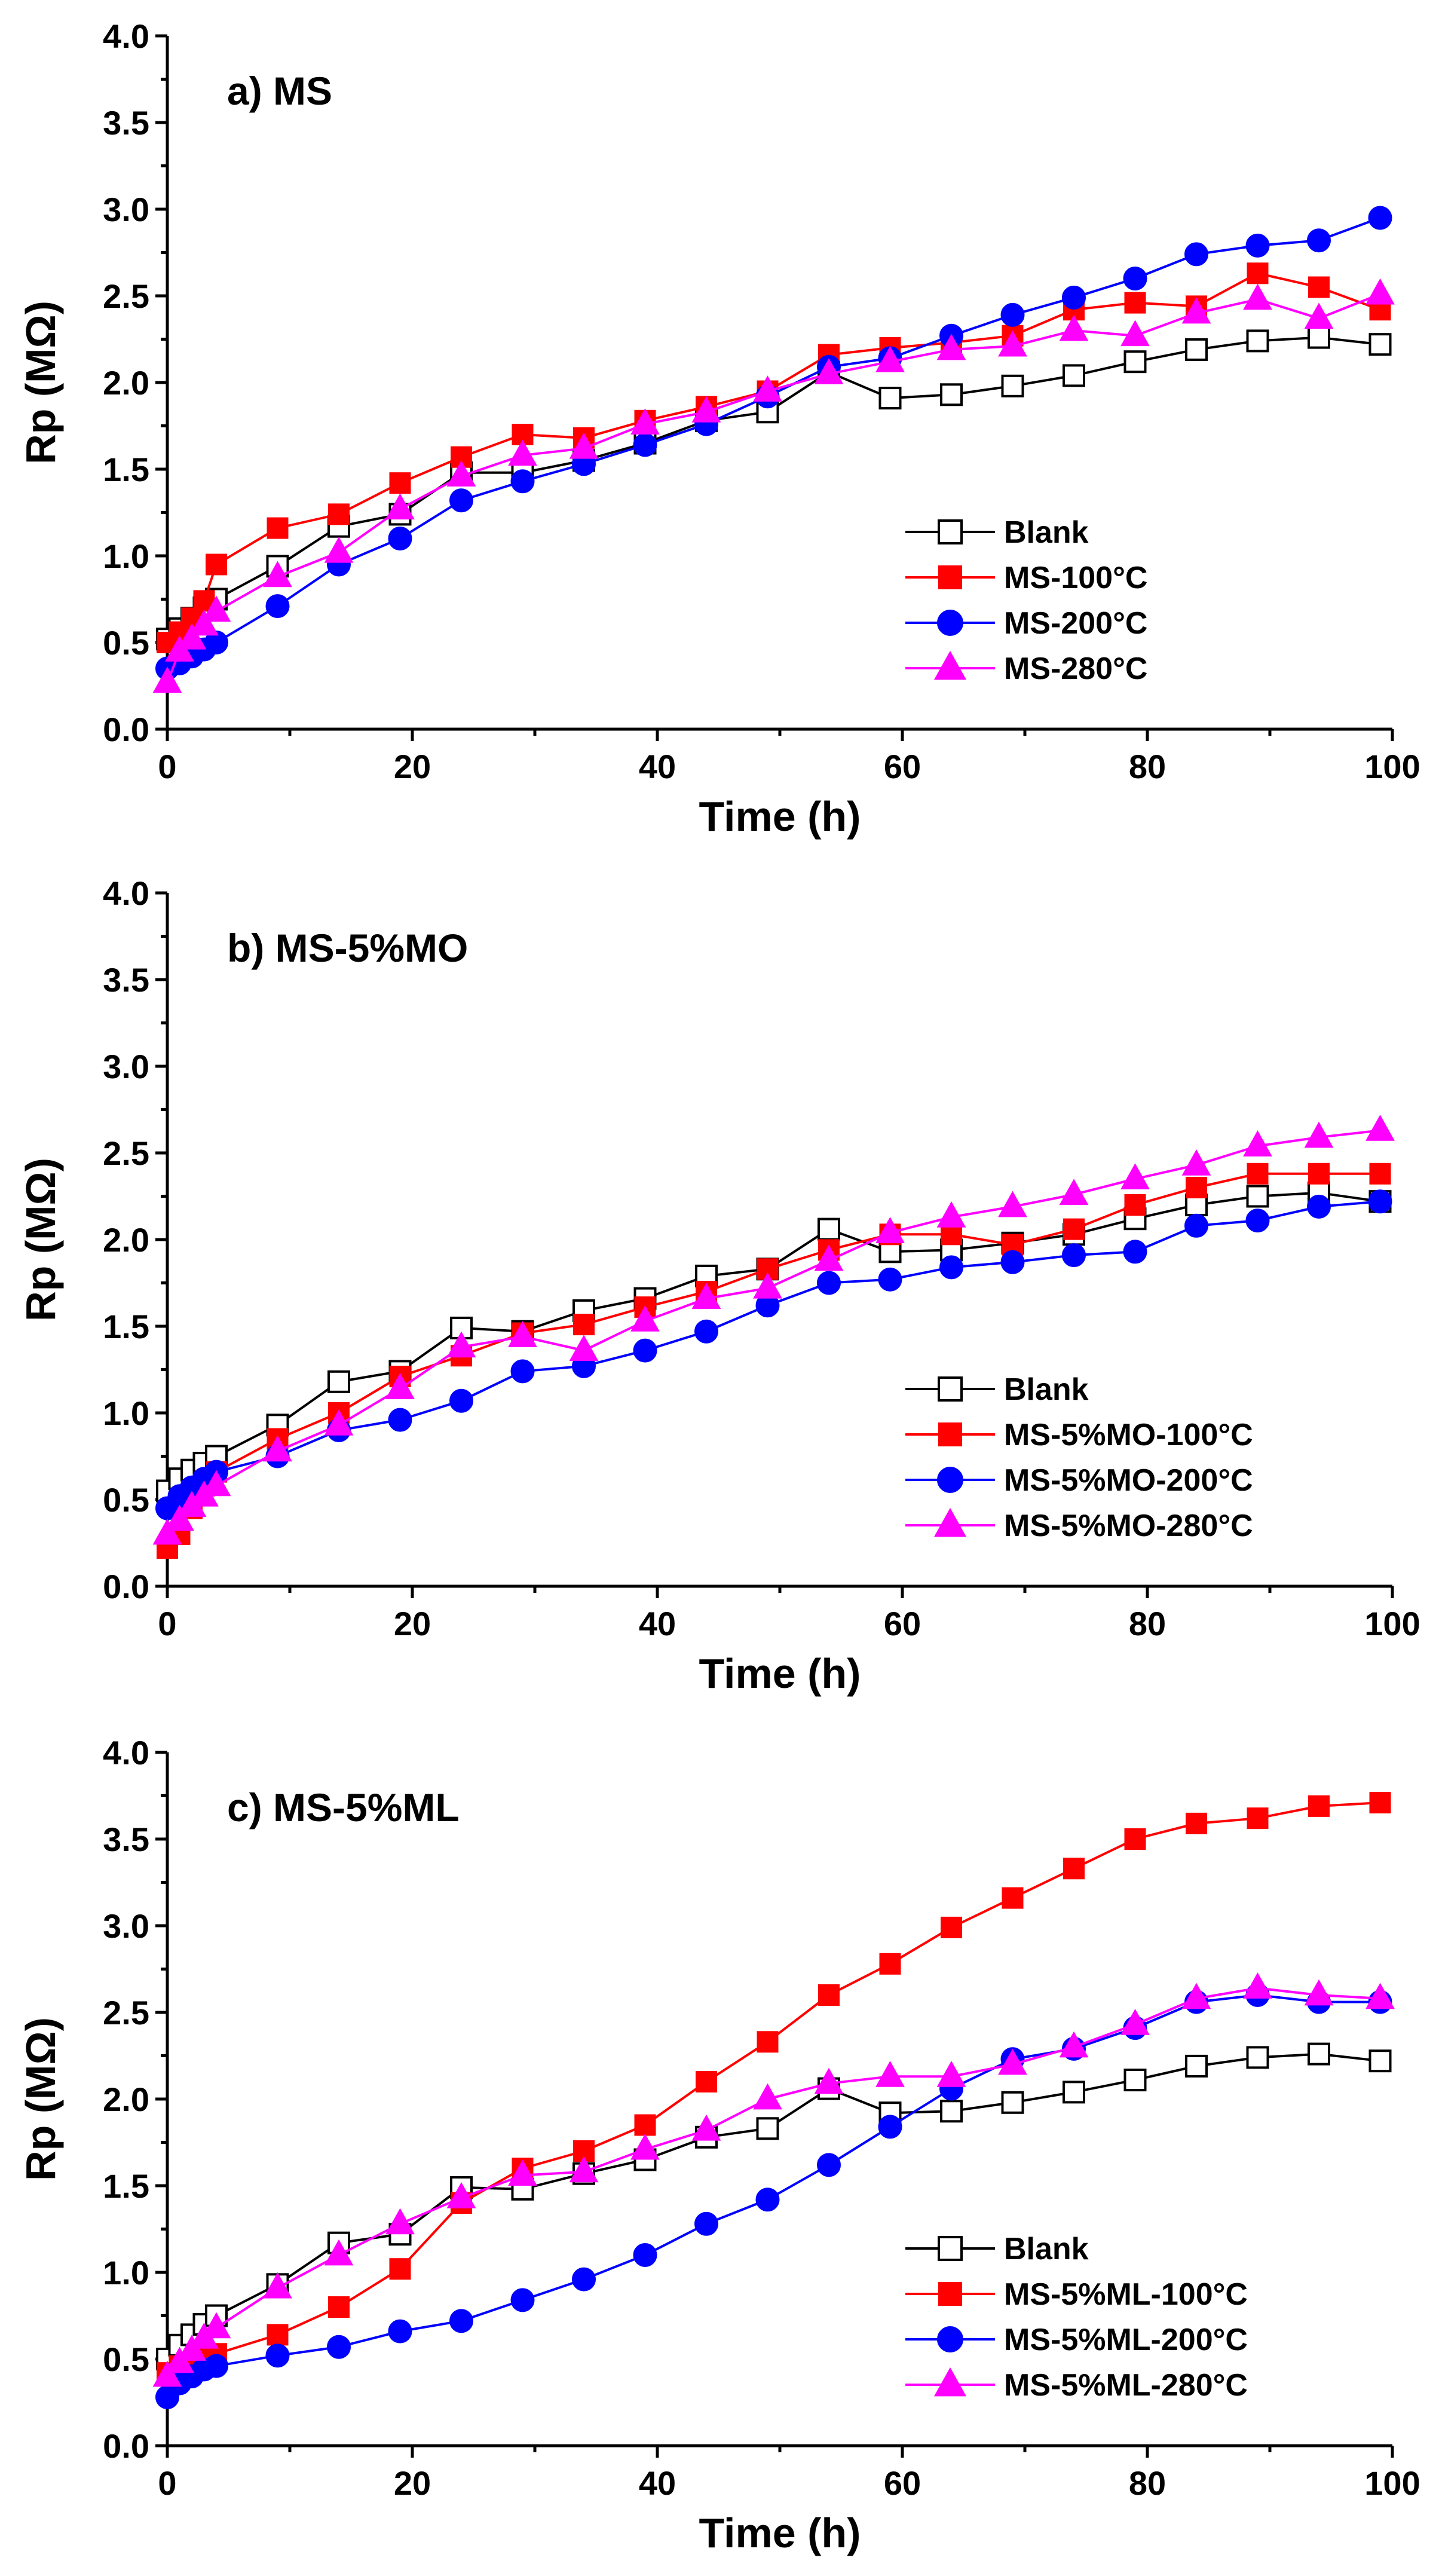 This screenshot has width=1439, height=2576. What do you see at coordinates (1126, 2340) in the screenshot?
I see `legend-label: MS-5%ML-200°C` at bounding box center [1126, 2340].